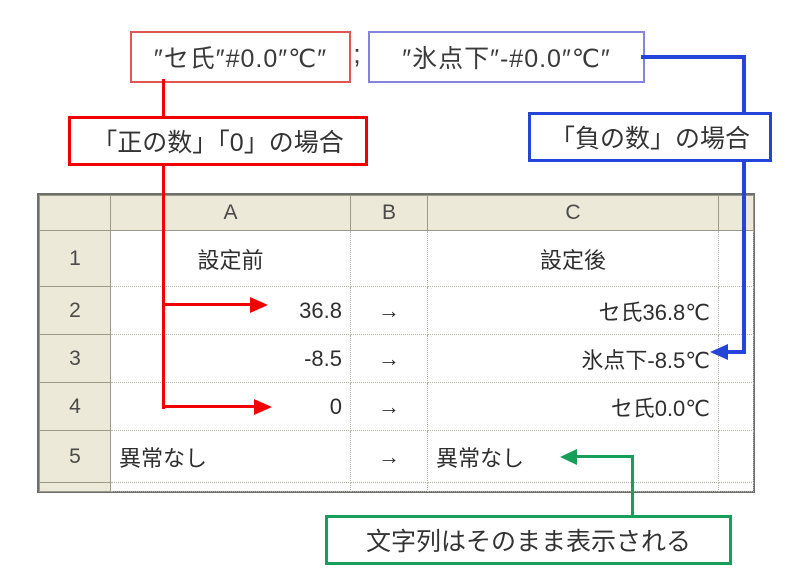  Describe the element at coordinates (389, 213) in the screenshot. I see `col-header-B: B` at that location.